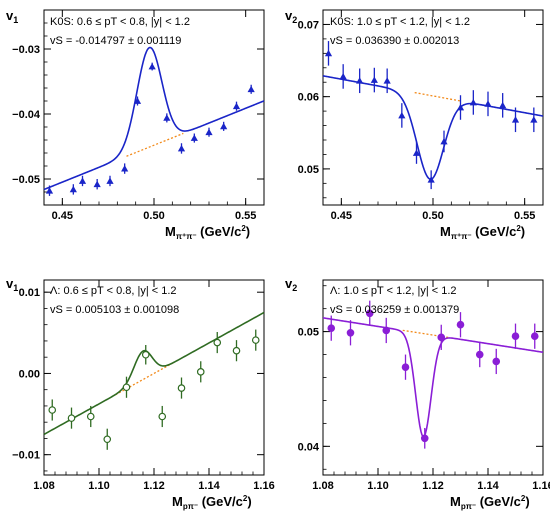 The height and width of the screenshot is (514, 550). What do you see at coordinates (245, 216) in the screenshot?
I see `x-tick-label: 0.55` at bounding box center [245, 216].